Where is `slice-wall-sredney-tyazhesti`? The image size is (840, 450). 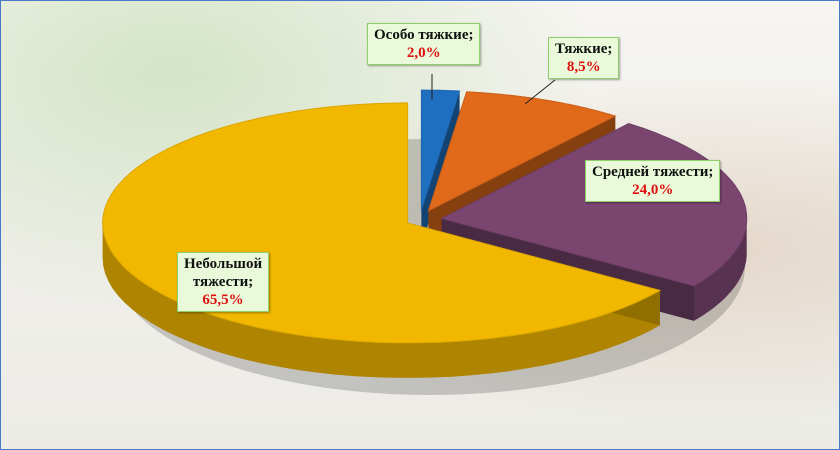
slice-wall-sredney-tyazhesti is located at coordinates (720, 269).